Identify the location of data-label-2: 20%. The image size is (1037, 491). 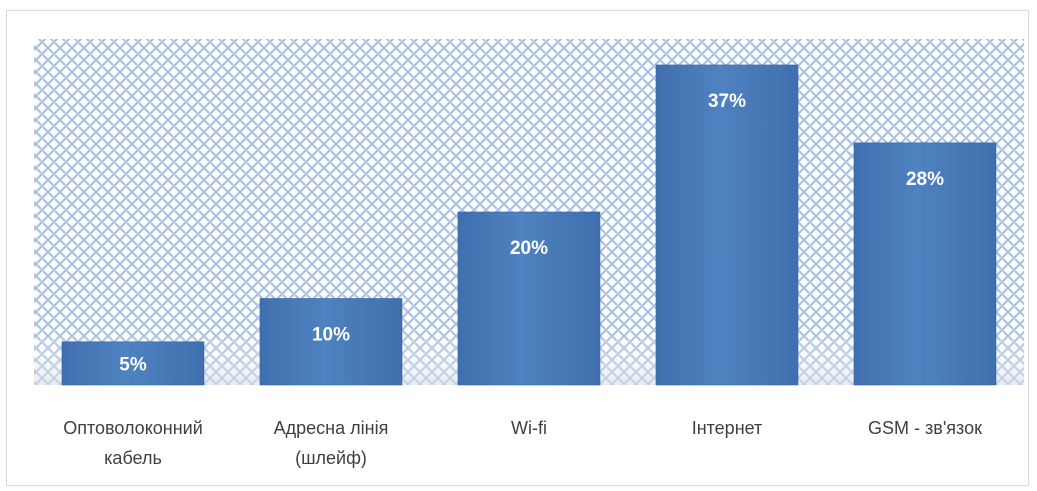
(529, 248).